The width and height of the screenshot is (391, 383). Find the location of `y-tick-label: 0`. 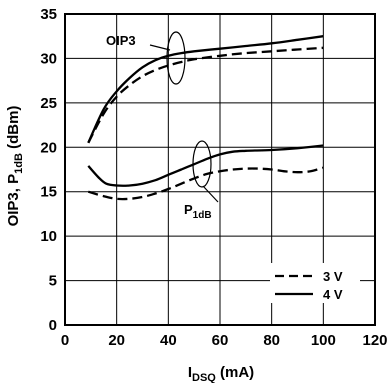

y-tick-label: 0 is located at coordinates (53, 325).